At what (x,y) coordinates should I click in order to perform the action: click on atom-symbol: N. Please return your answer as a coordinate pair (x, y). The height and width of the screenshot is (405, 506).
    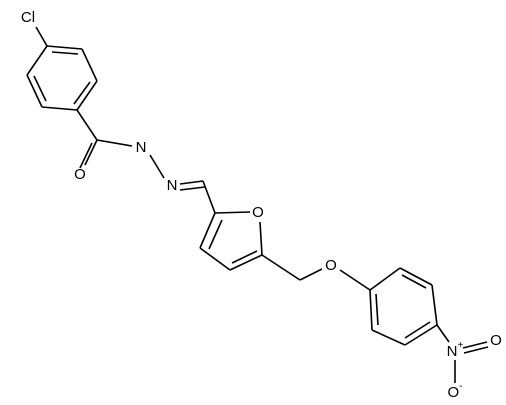
    Looking at the image, I should click on (452, 351).